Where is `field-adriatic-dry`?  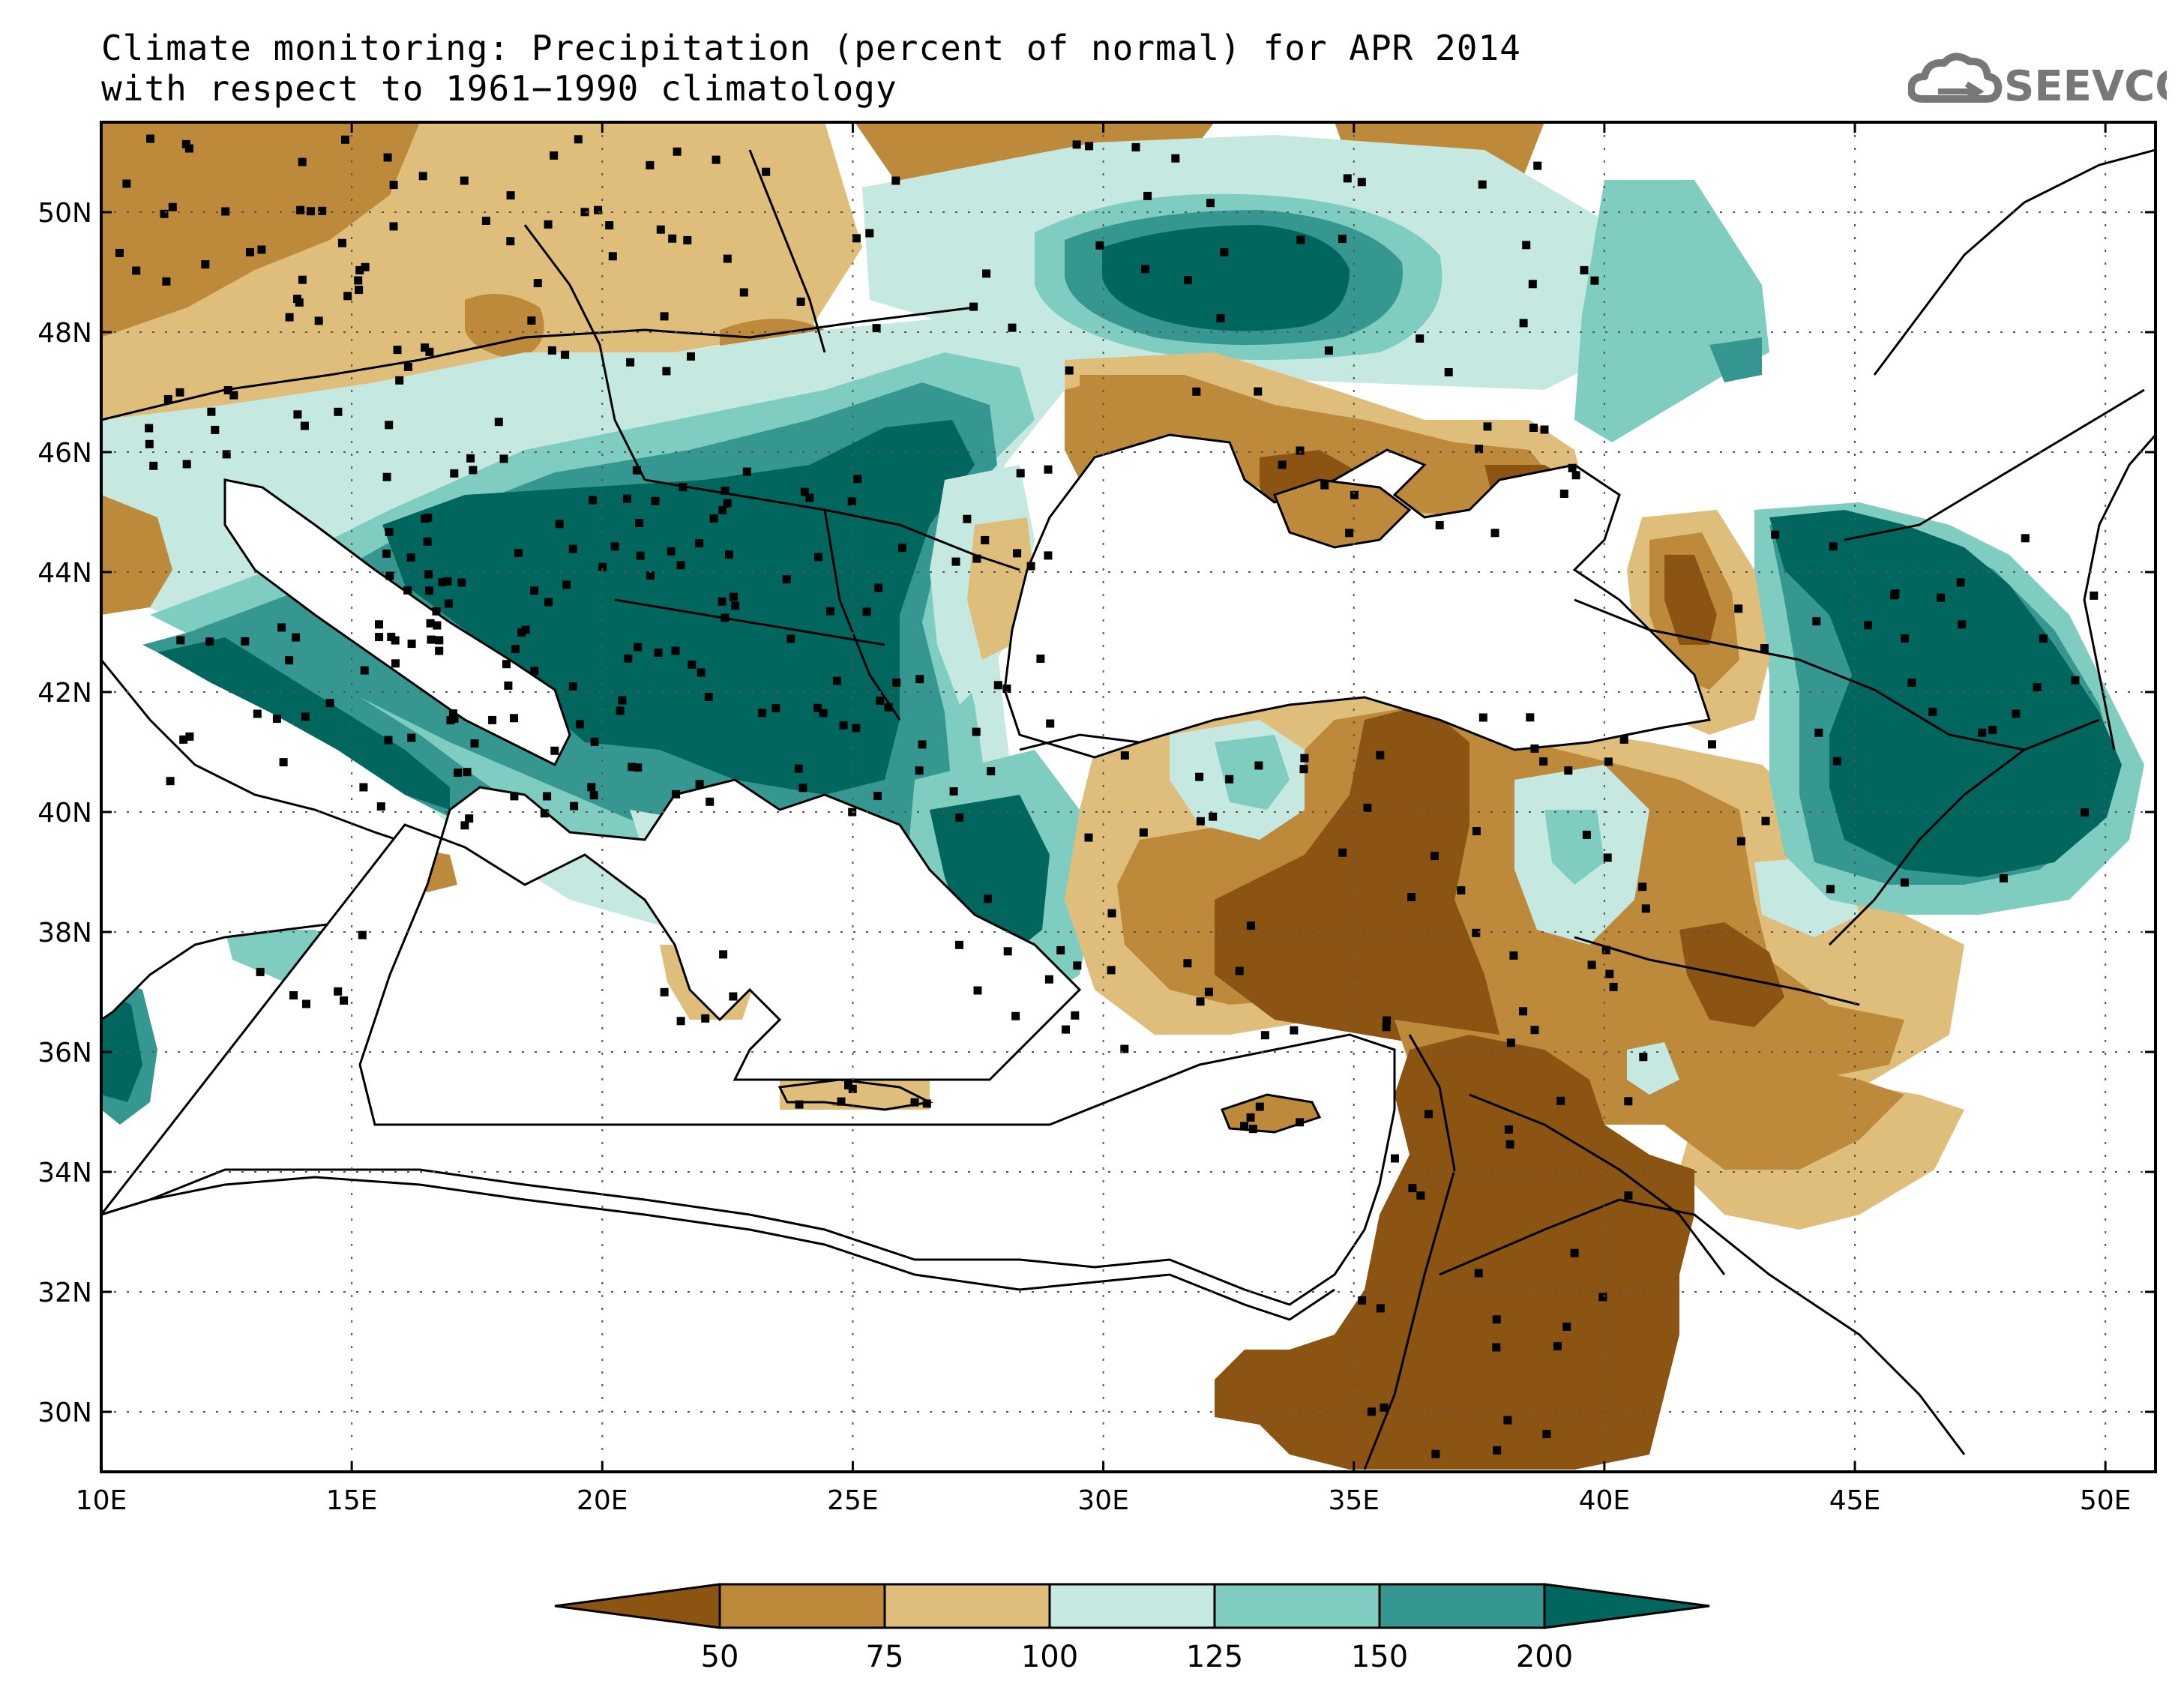 field-adriatic-dry is located at coordinates (136, 555).